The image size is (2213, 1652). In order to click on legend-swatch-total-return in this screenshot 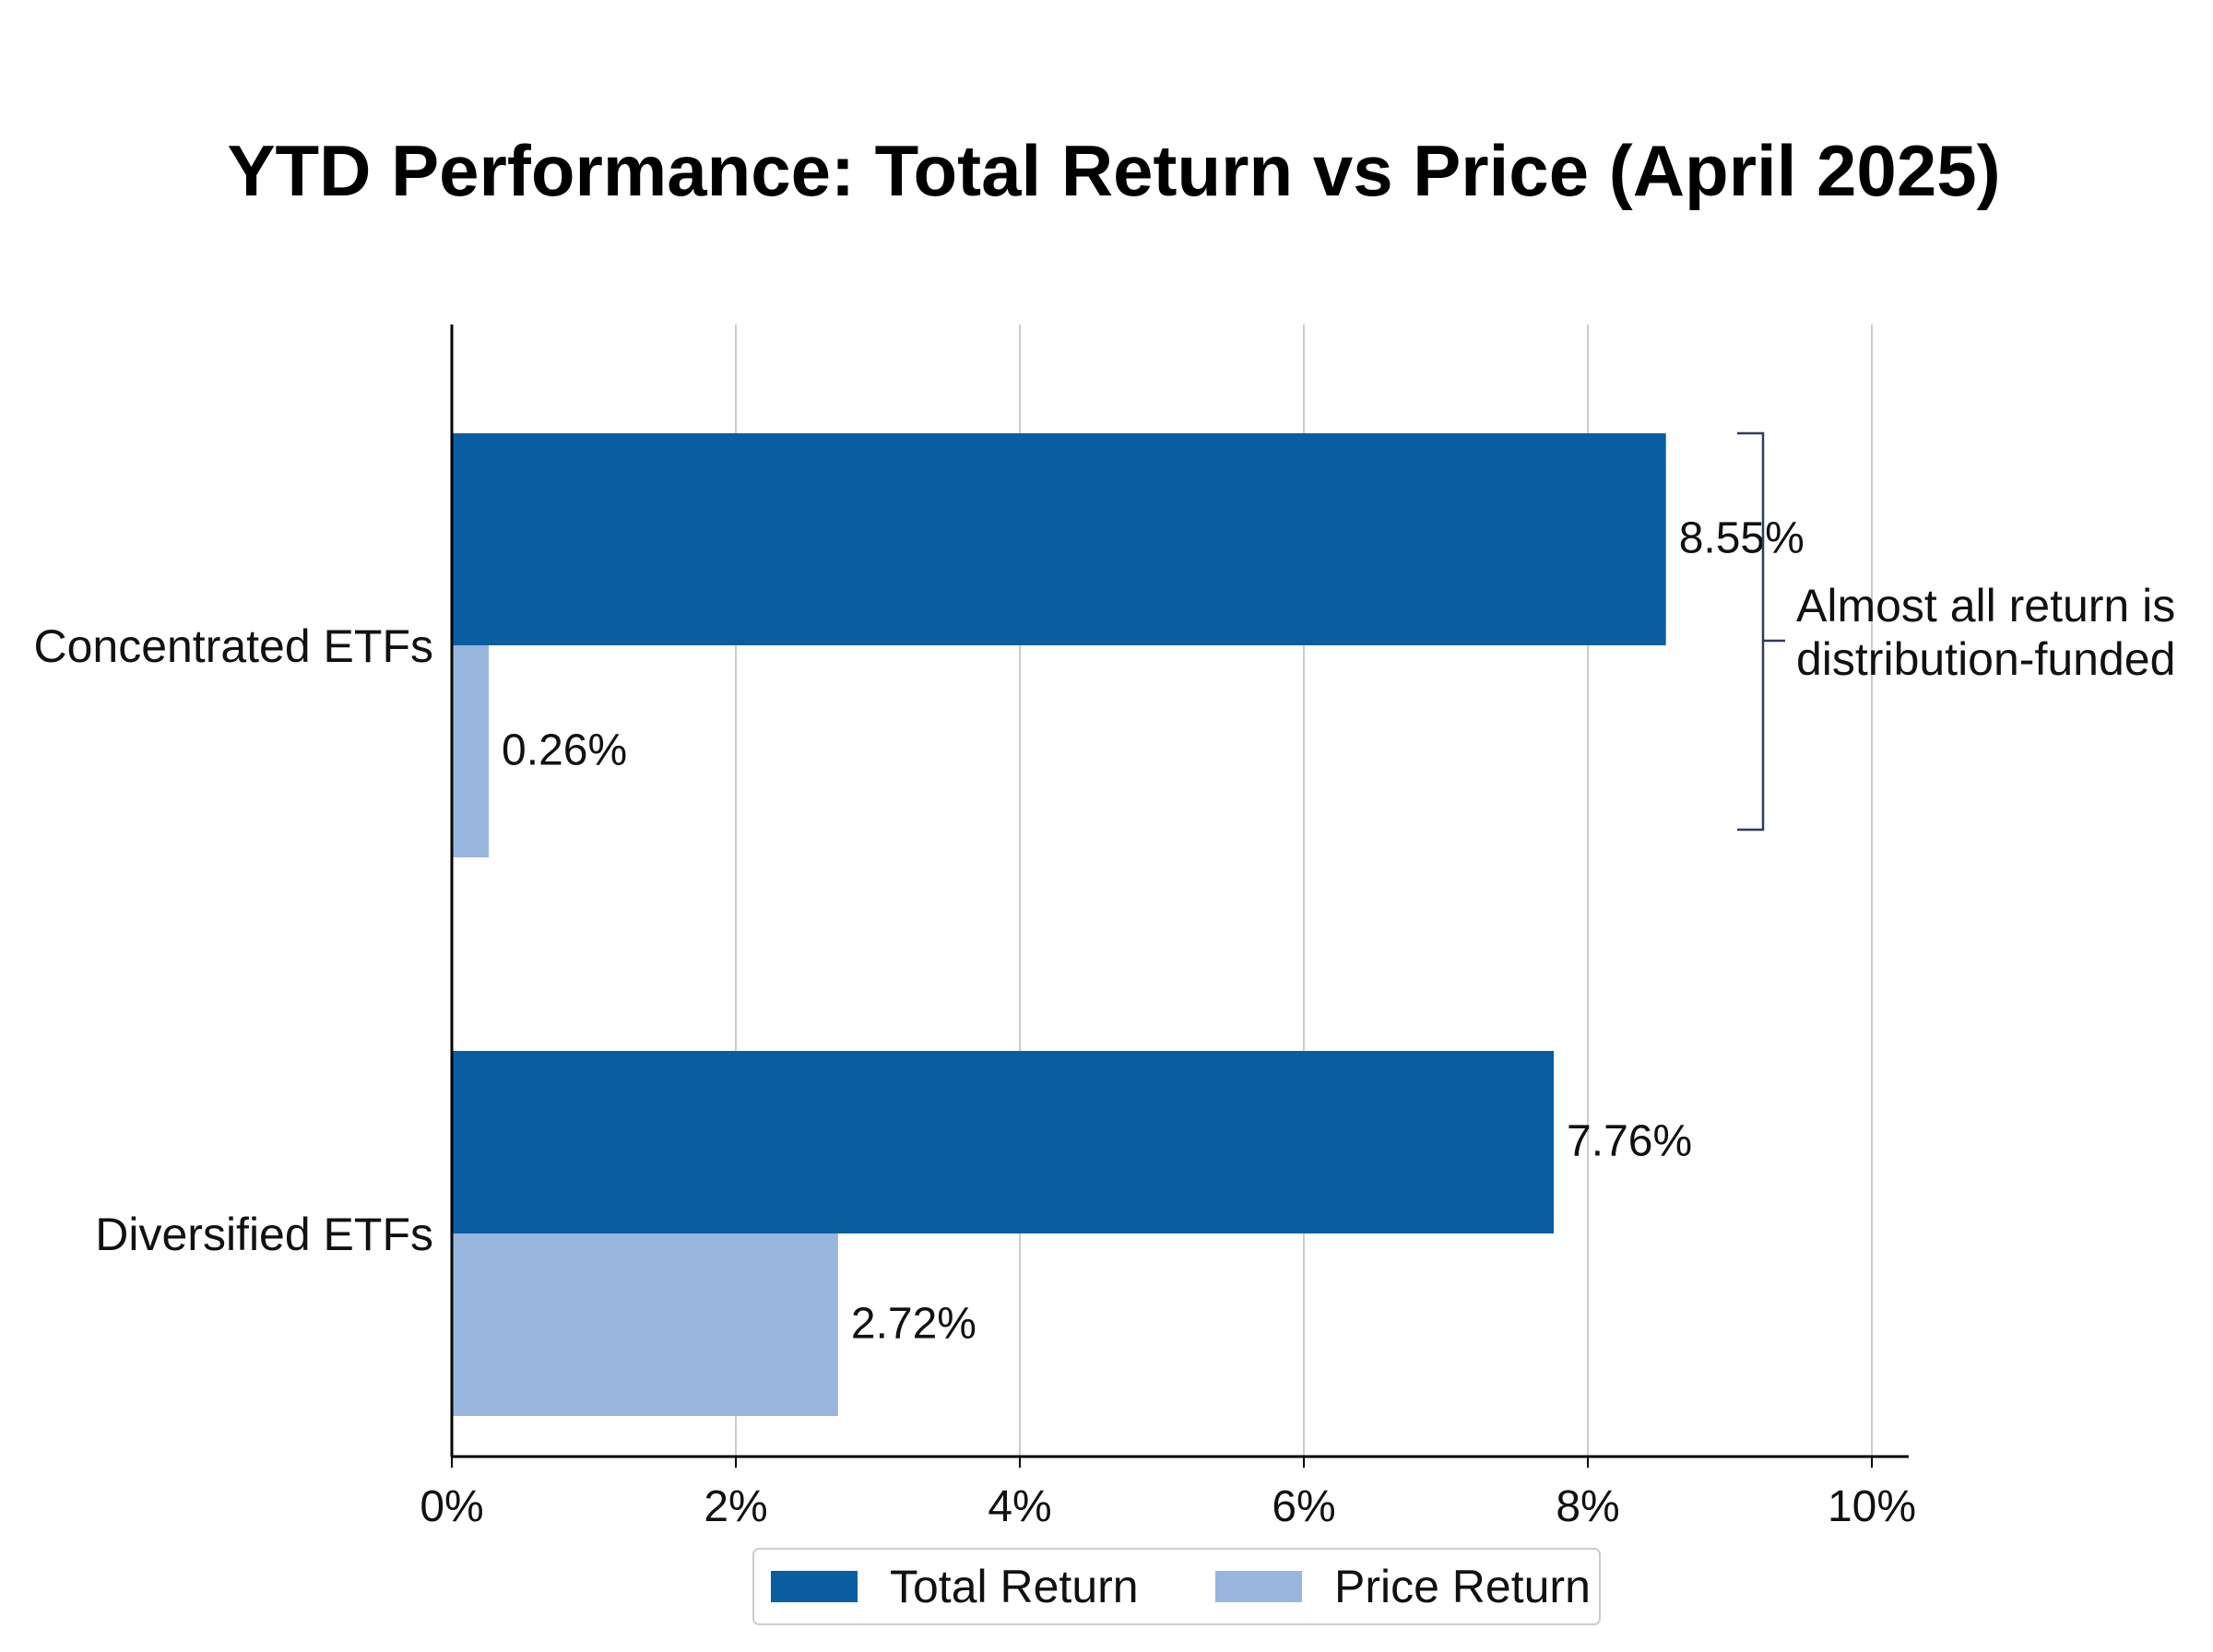, I will do `click(814, 1586)`.